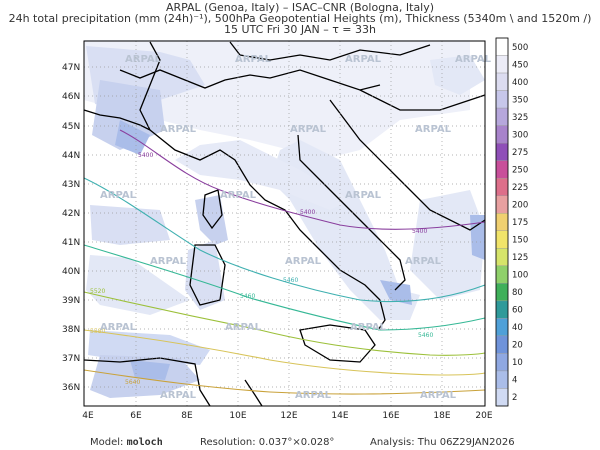 This screenshot has height=450, width=600. Describe the element at coordinates (88, 416) in the screenshot. I see `lon-label: 4E` at that location.